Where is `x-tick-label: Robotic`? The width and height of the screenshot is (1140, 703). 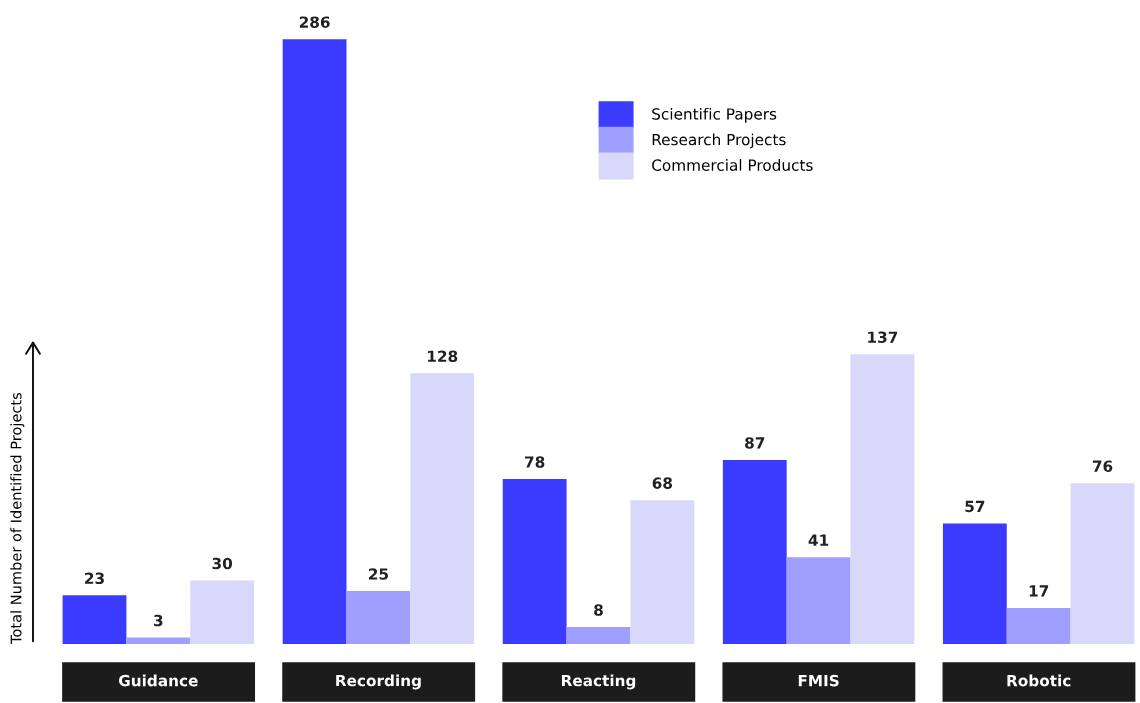
x-tick-label: Robotic is located at coordinates (1039, 680).